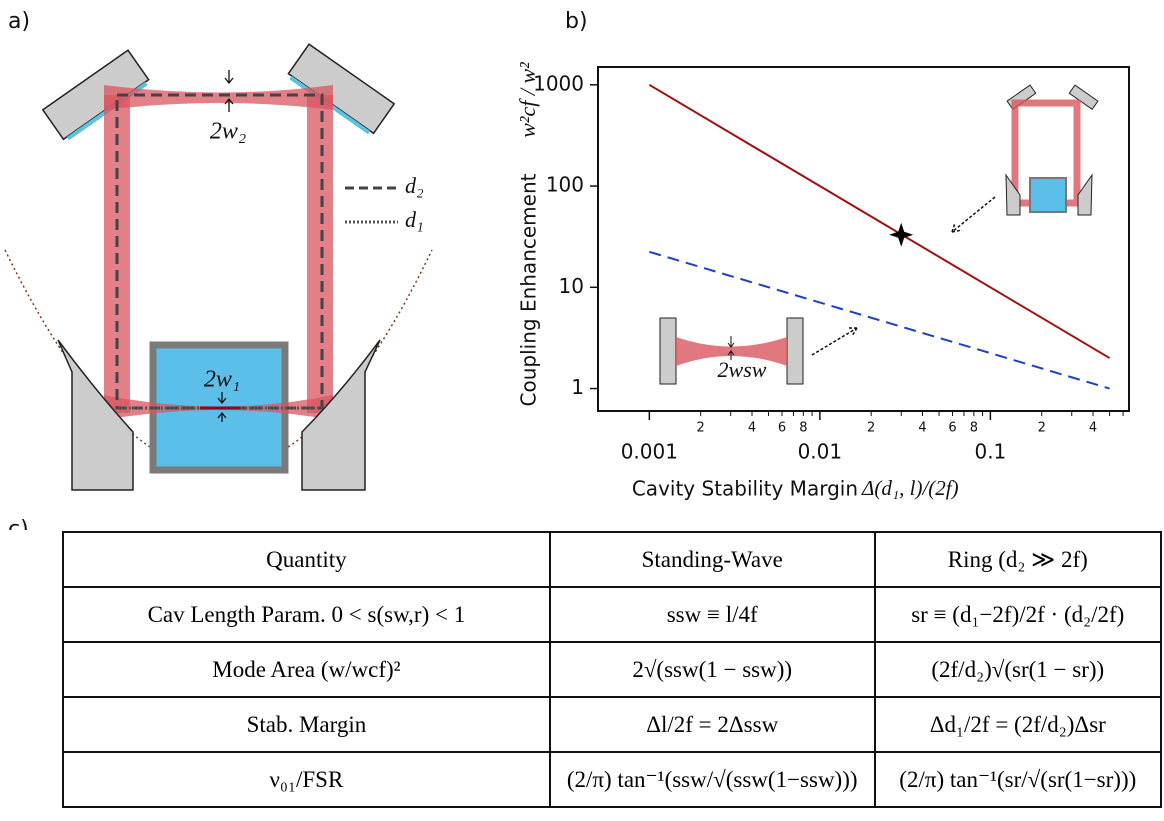 The width and height of the screenshot is (1164, 821). What do you see at coordinates (901, 234) in the screenshot?
I see `star-marker` at bounding box center [901, 234].